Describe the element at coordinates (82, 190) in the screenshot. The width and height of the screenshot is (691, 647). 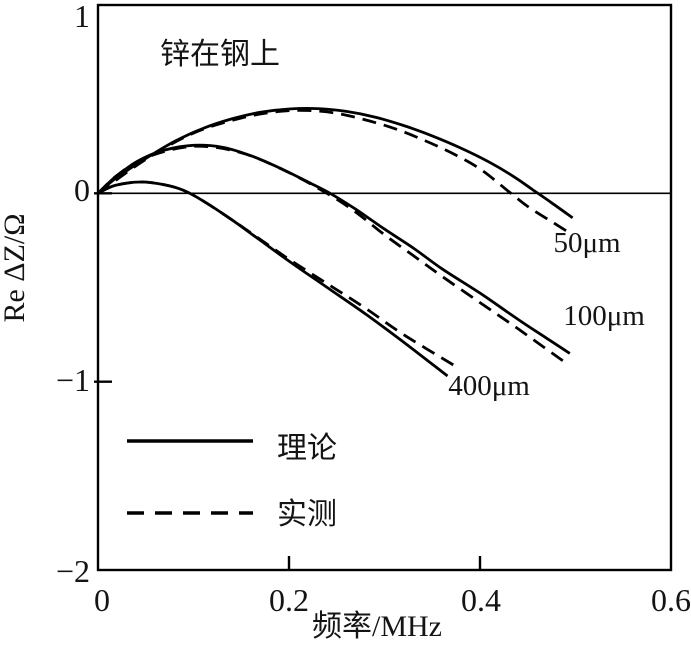
I see `y-tick-label-0: 0` at that location.